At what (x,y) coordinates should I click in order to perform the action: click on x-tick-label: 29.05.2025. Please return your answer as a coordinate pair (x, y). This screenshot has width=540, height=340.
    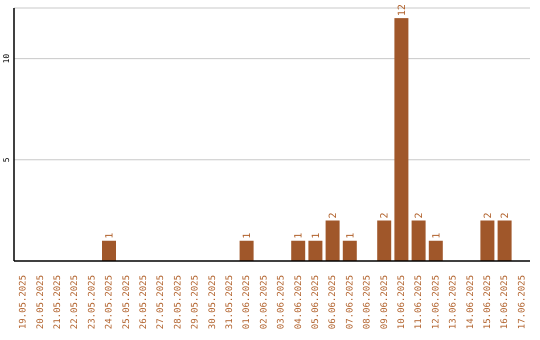
    Looking at the image, I should click on (195, 302).